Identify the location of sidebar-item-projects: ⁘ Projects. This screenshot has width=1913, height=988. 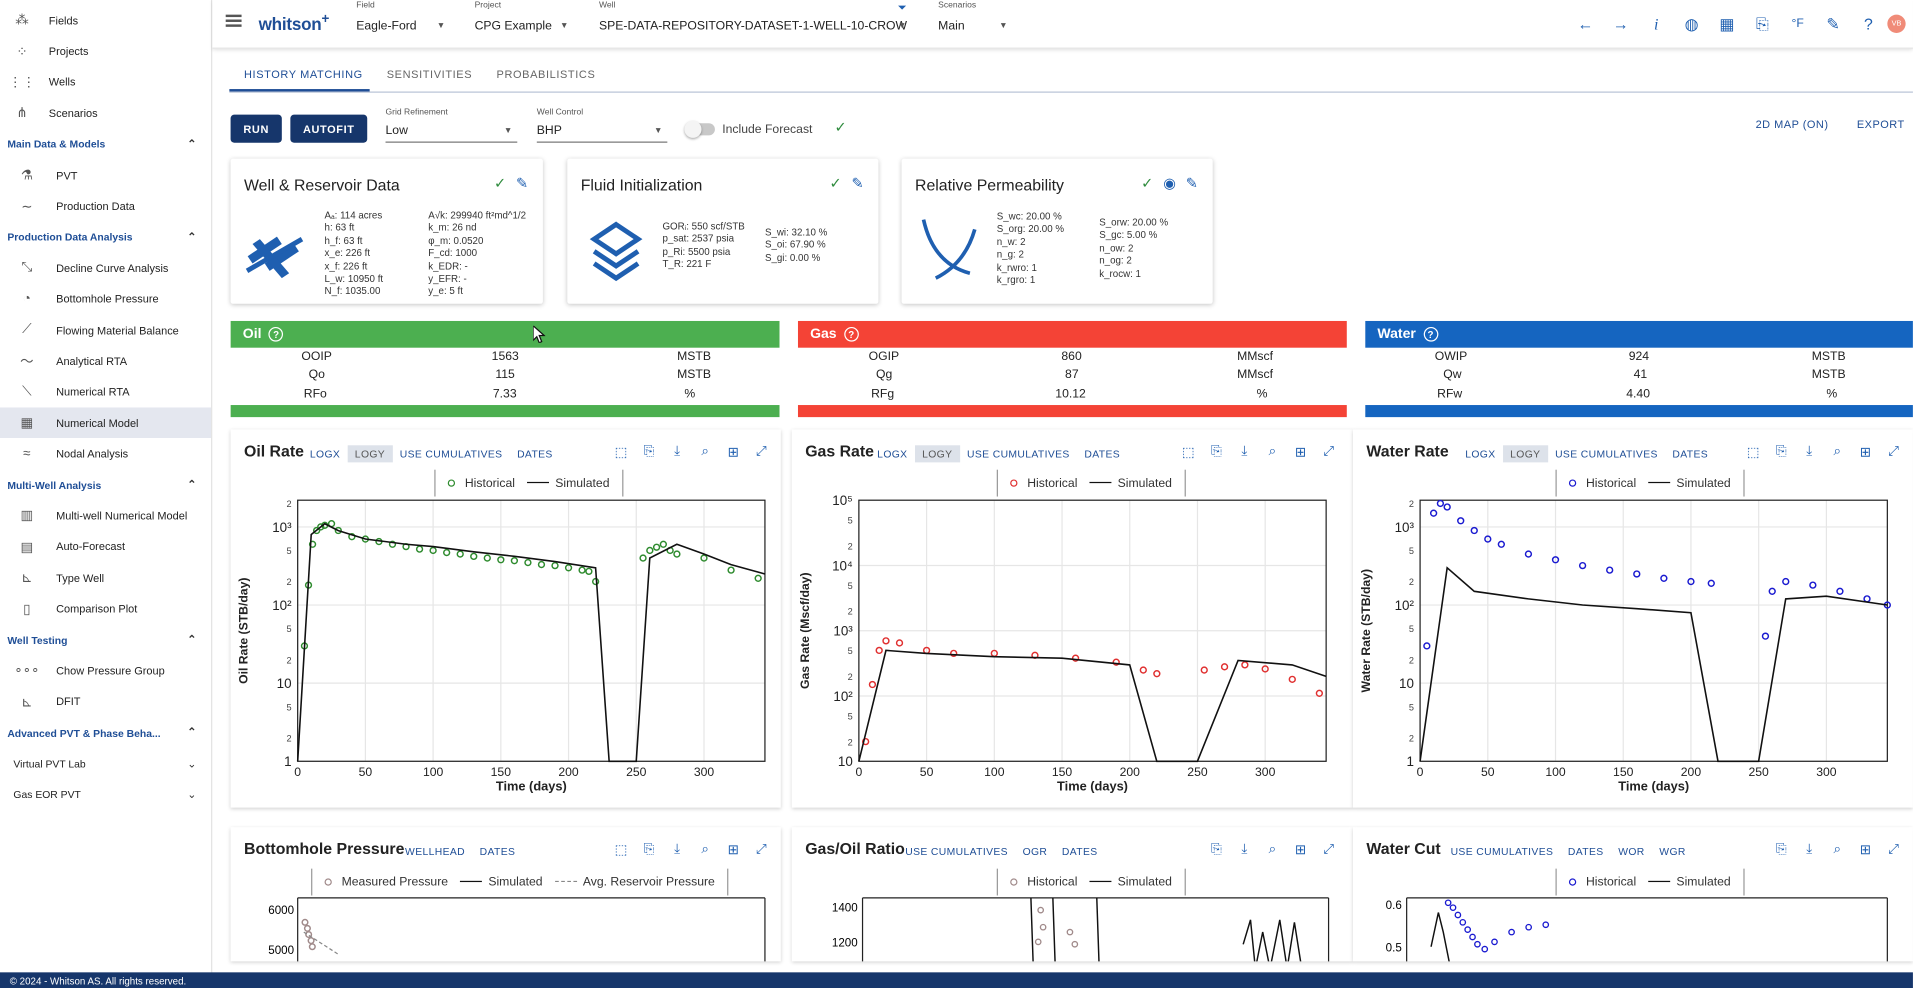
(105, 51).